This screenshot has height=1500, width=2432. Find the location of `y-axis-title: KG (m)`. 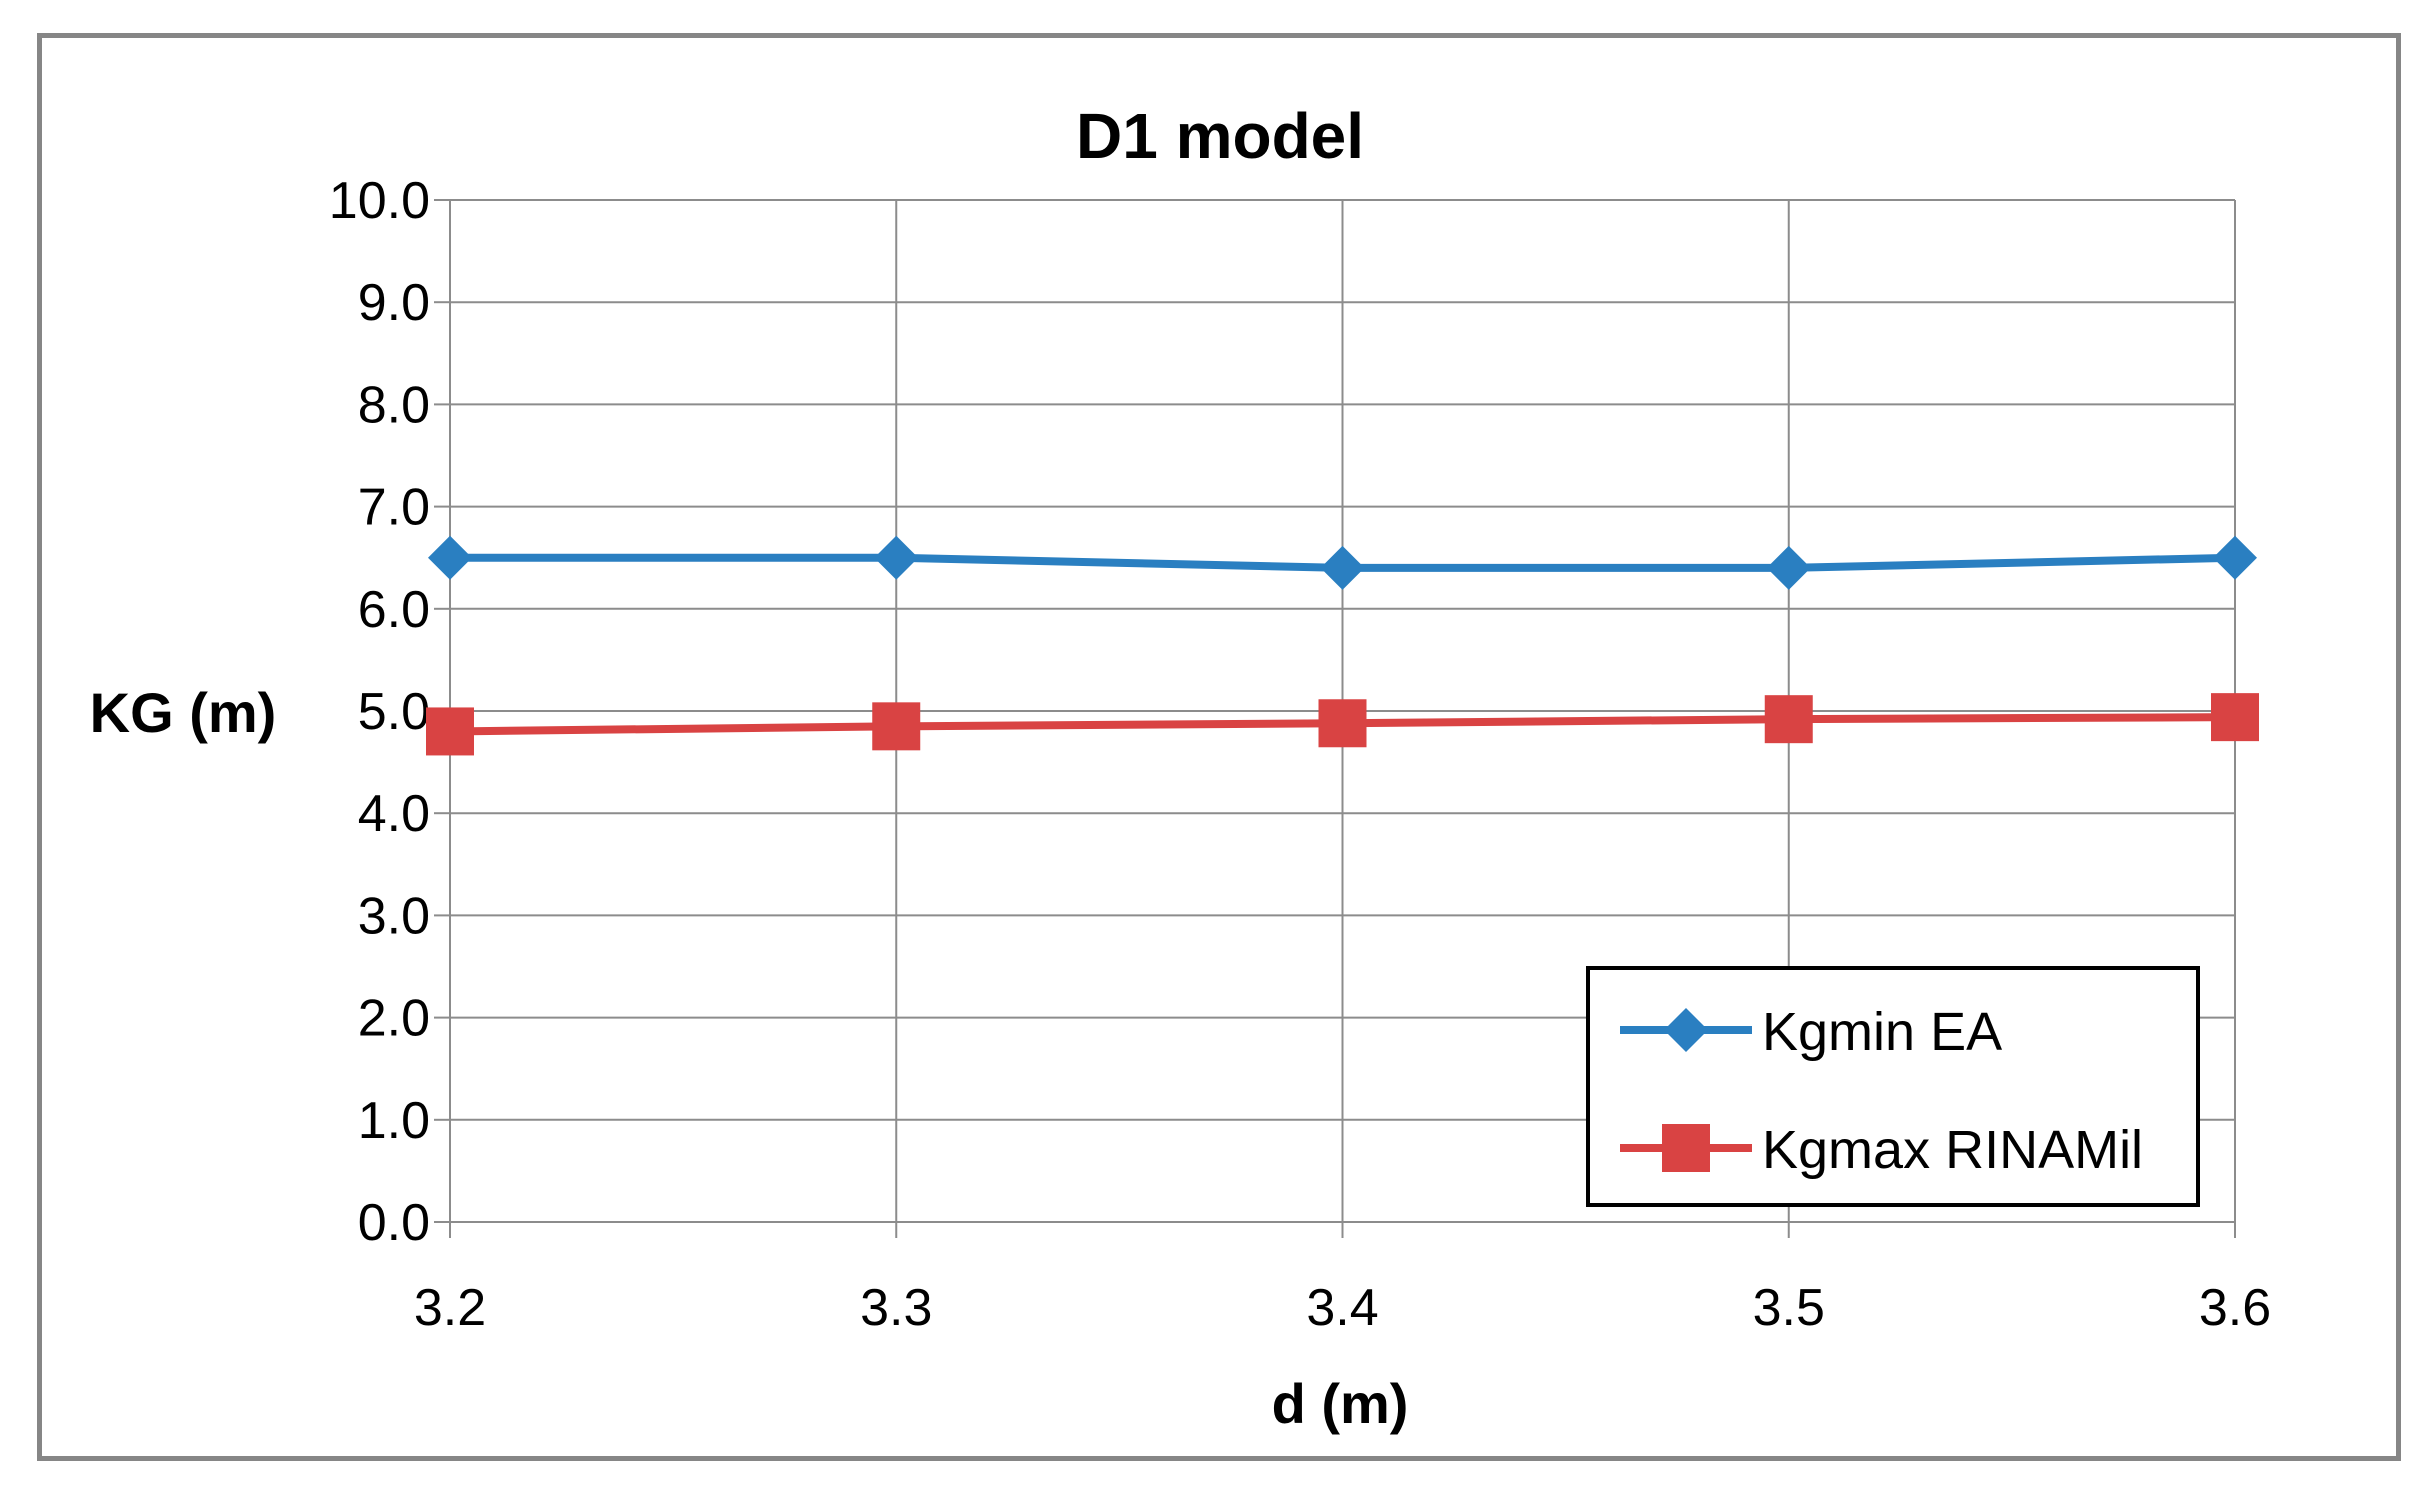

y-axis-title: KG (m) is located at coordinates (183, 712).